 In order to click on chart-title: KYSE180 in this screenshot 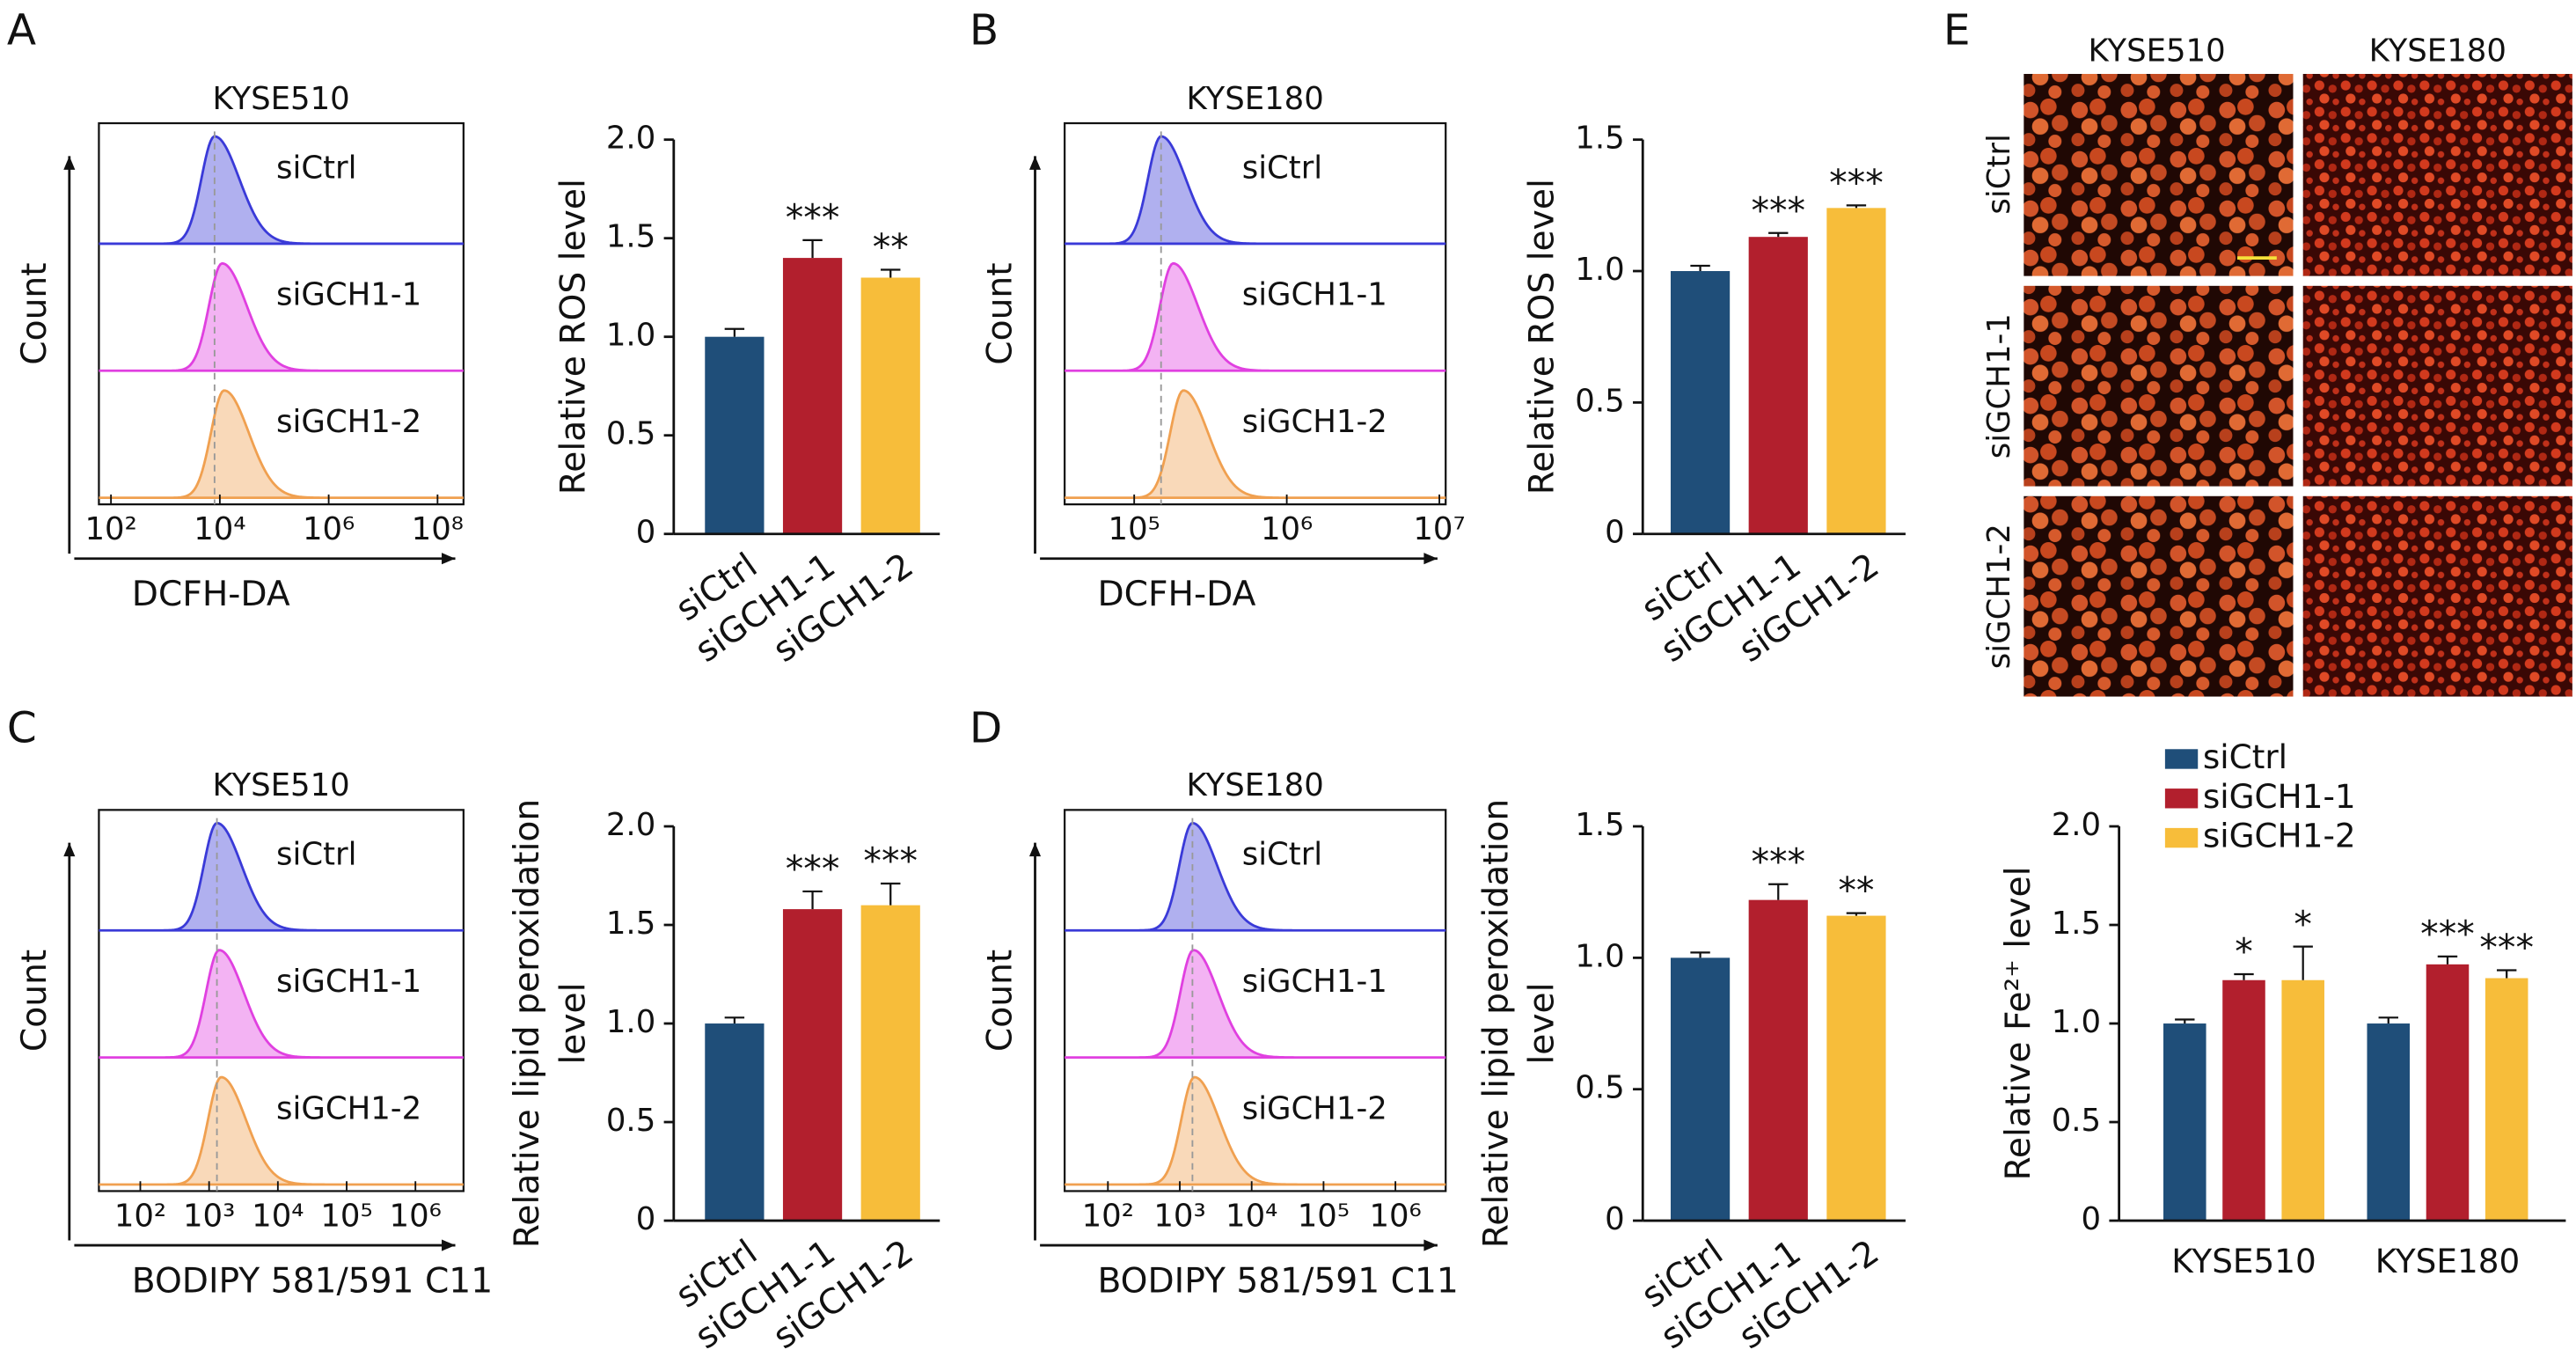, I will do `click(1255, 785)`.